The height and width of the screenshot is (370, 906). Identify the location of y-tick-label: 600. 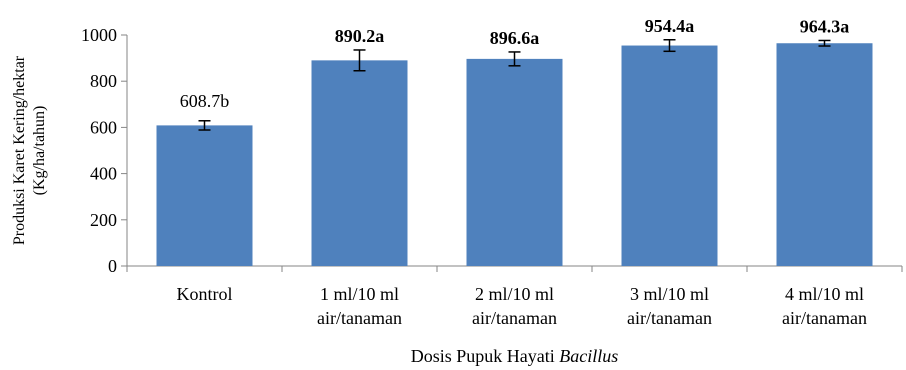
(103, 127).